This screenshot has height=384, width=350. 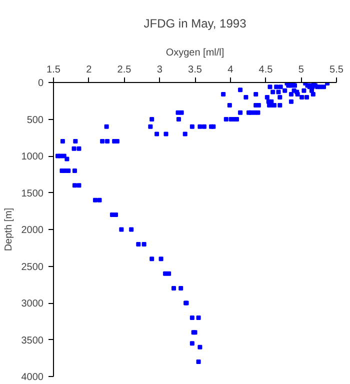 What do you see at coordinates (266, 70) in the screenshot?
I see `x-tick-label: 4.5` at bounding box center [266, 70].